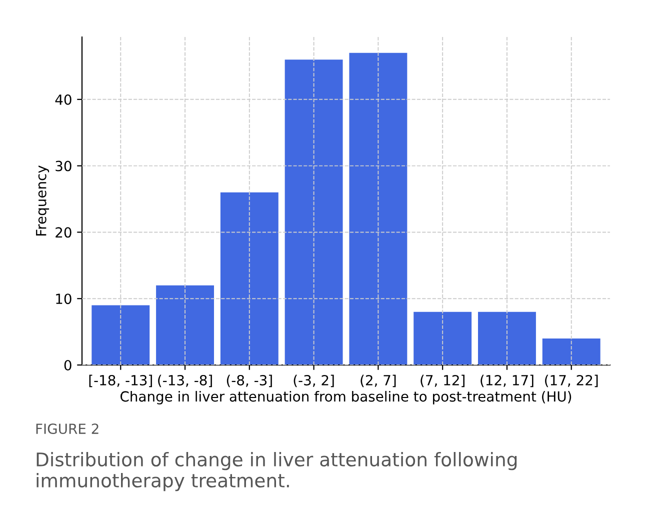 This screenshot has height=515, width=648. I want to click on y-axis-title: Frequency, so click(43, 201).